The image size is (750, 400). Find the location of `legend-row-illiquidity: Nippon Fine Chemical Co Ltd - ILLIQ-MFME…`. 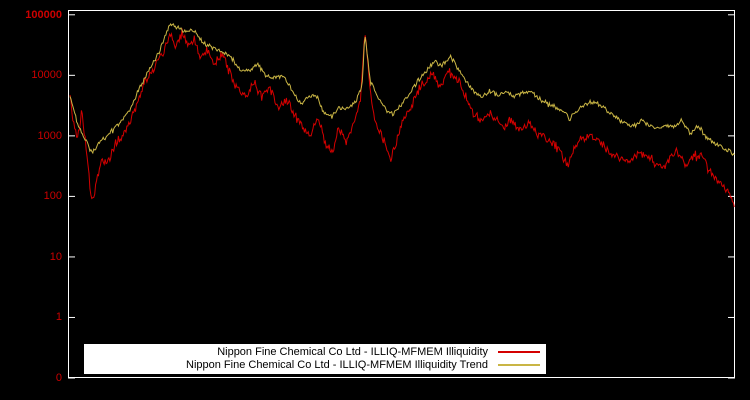

legend-row-illiquidity: Nippon Fine Chemical Co Ltd - ILLIQ-MFME… is located at coordinates (315, 352).